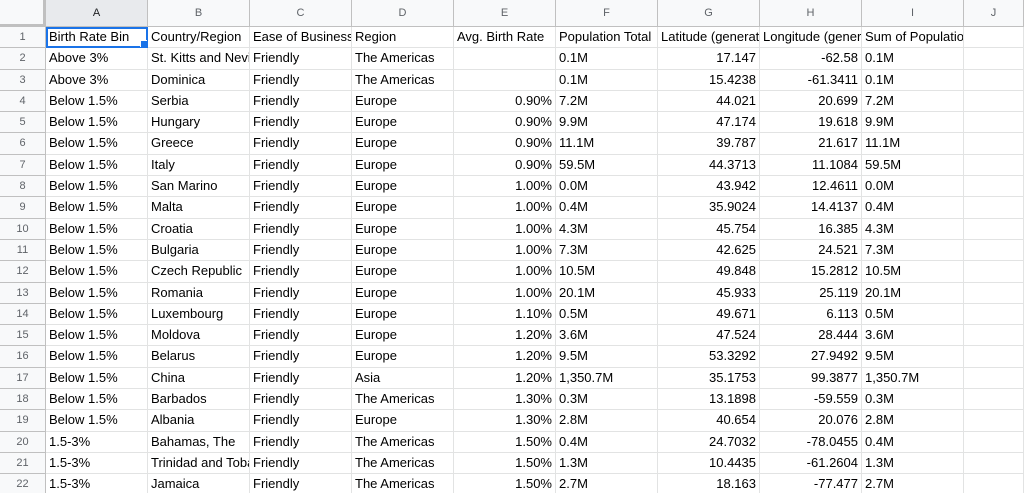 The image size is (1024, 493). Describe the element at coordinates (913, 400) in the screenshot. I see `cell-sum-population-total: 0.3M` at that location.